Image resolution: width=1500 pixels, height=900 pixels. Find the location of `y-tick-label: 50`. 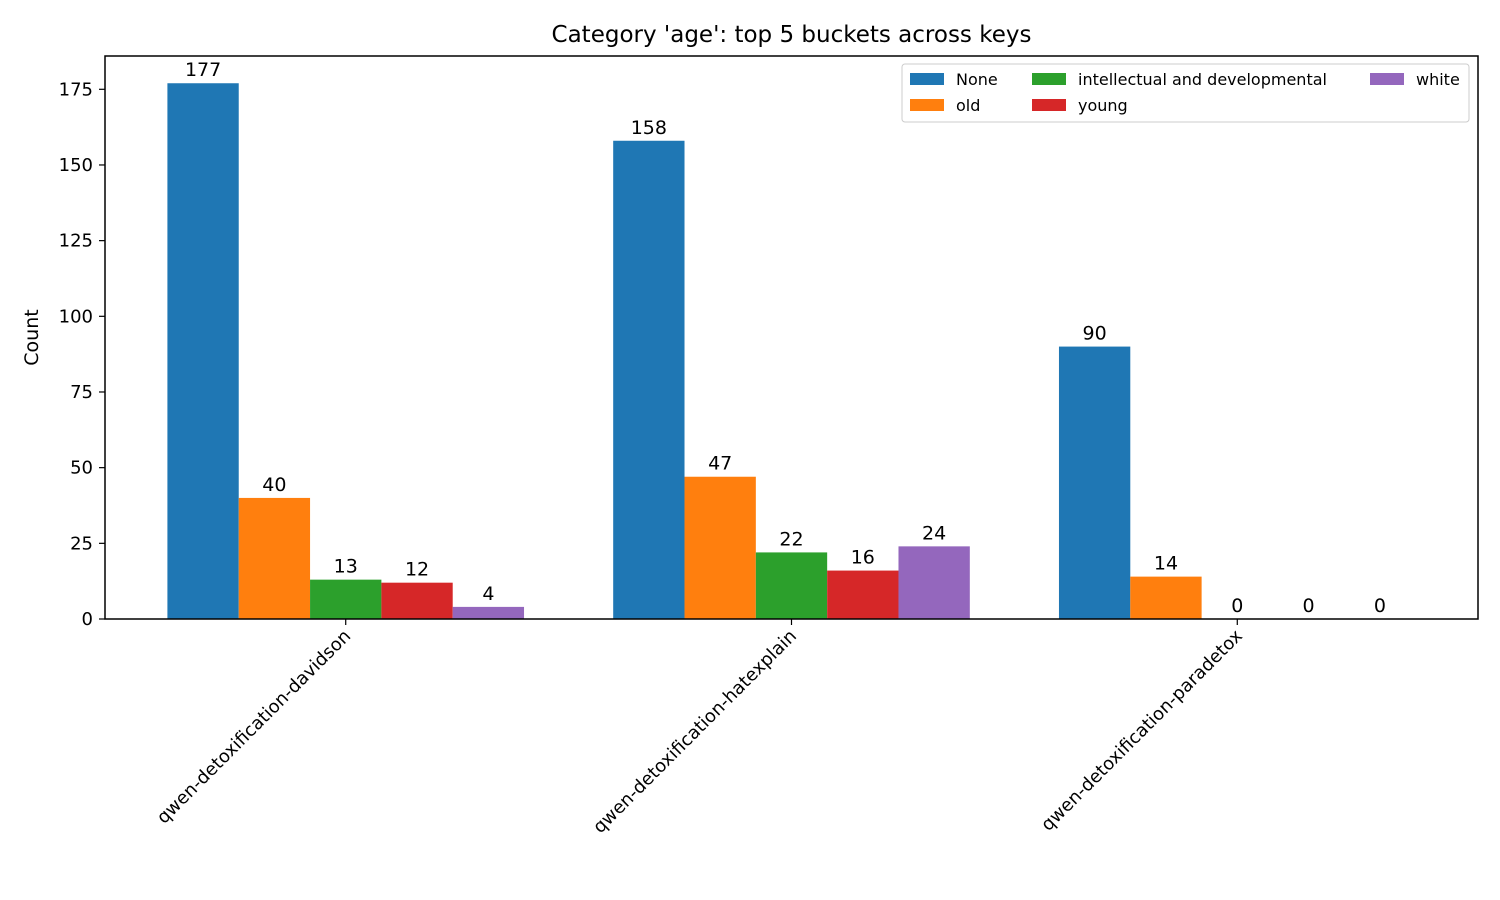

y-tick-label: 50 is located at coordinates (81, 468).